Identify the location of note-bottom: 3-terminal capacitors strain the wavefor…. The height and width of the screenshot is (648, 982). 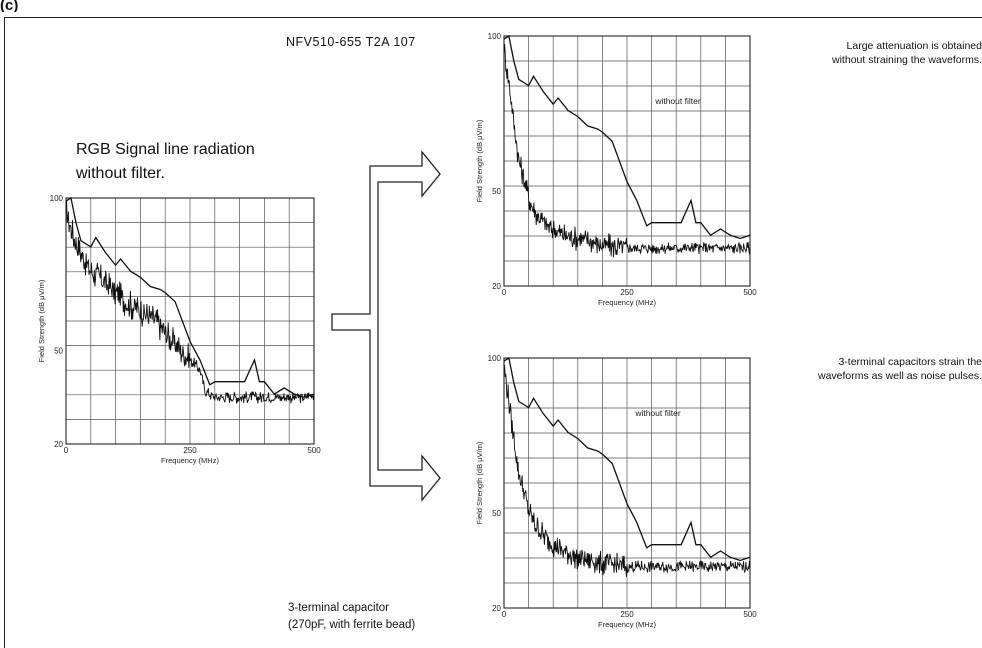
(873, 369).